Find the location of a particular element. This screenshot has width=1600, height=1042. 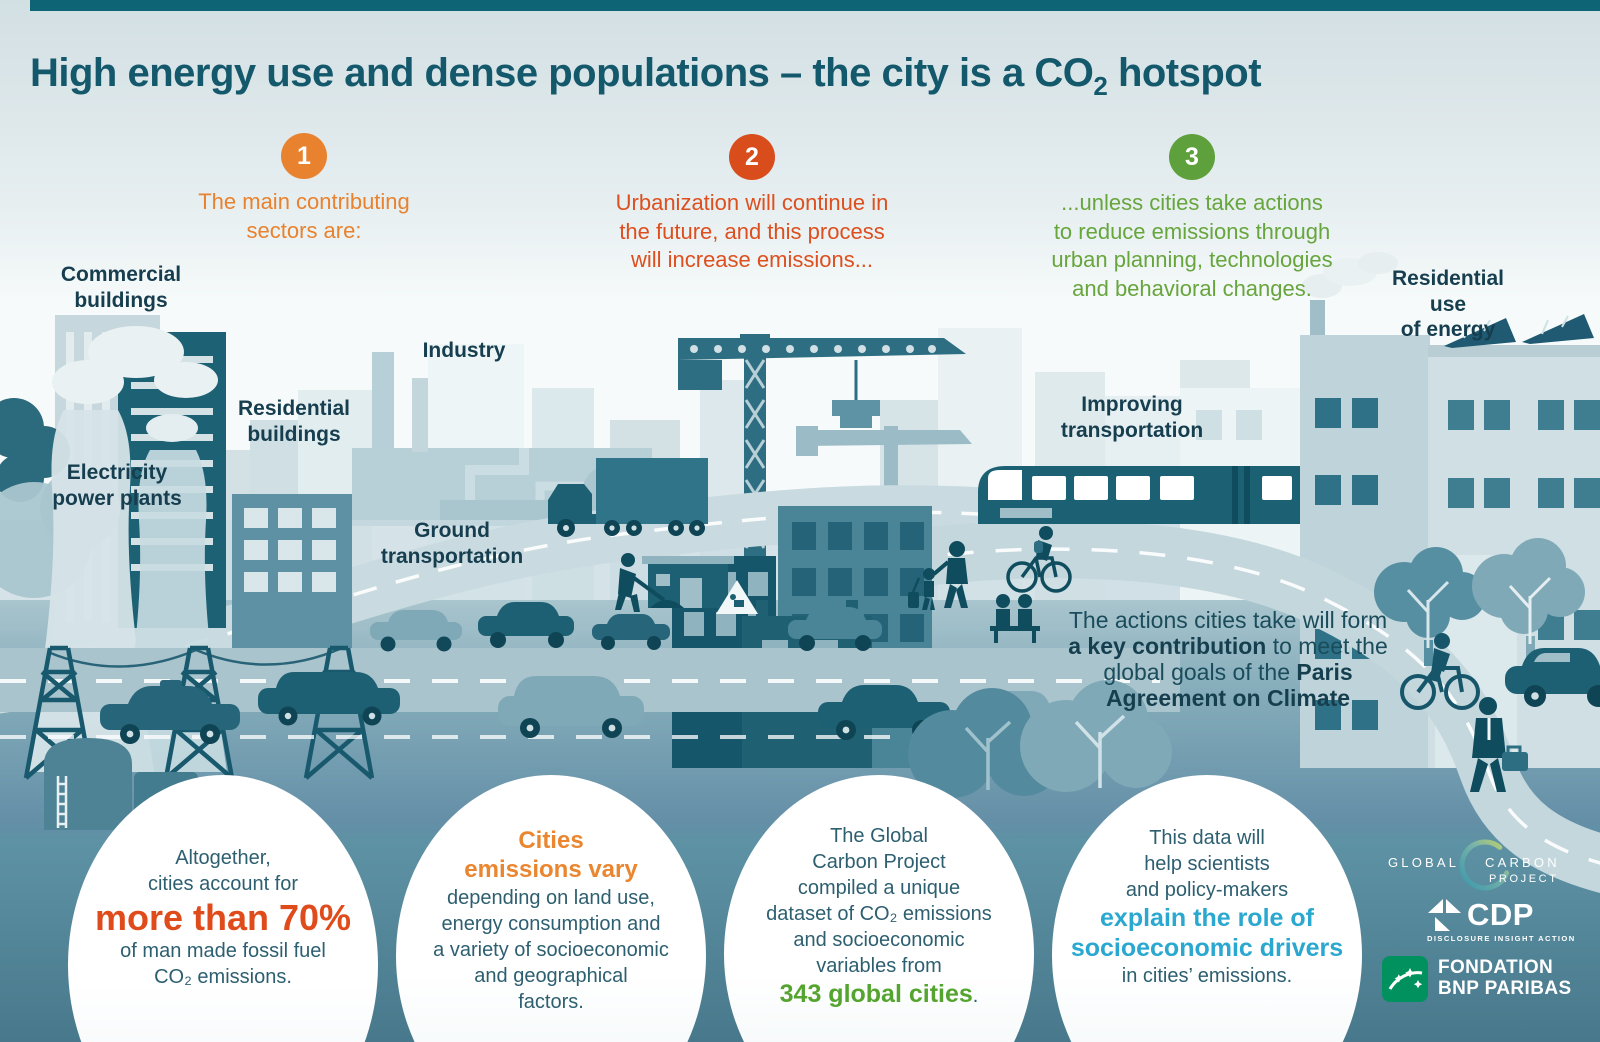

bnp-paribas-logo: FONDATION BNP PARIBAS is located at coordinates (1477, 979).